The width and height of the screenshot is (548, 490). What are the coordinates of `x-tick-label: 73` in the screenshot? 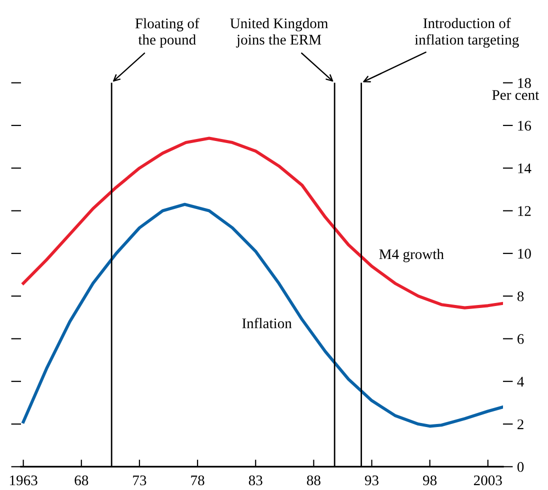 It's located at (139, 480).